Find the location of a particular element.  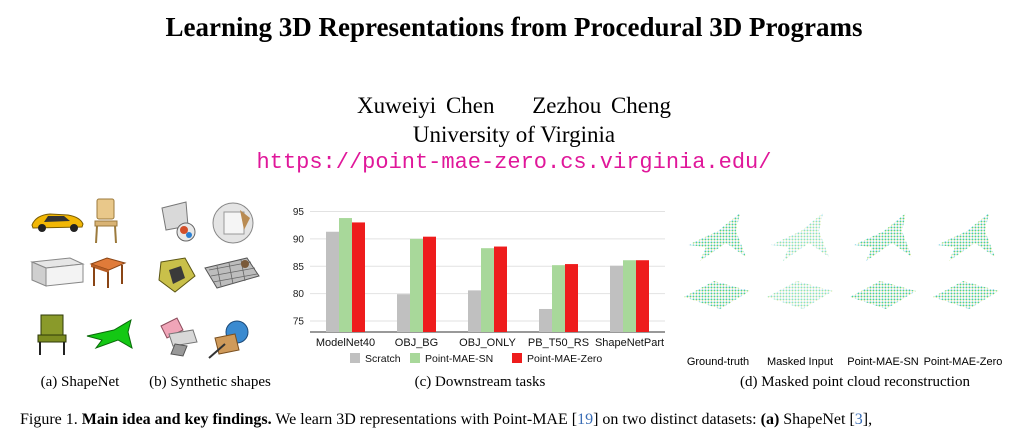

caption-bold: Main idea and key findings. is located at coordinates (176, 419).